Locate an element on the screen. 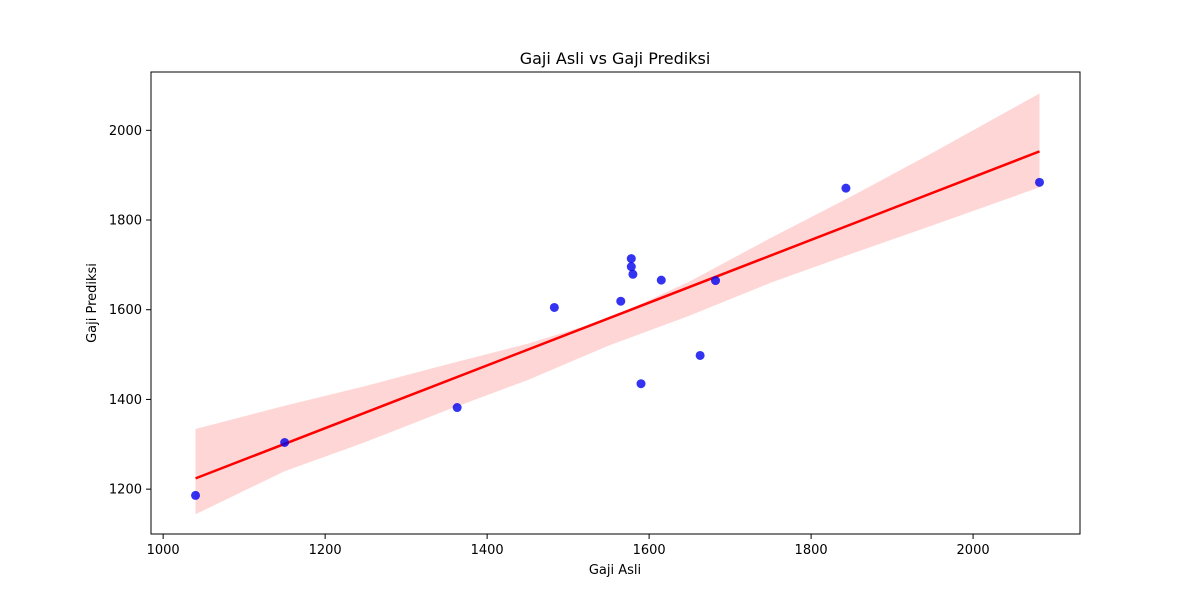 This screenshot has height=600, width=1200. x-tick-label: 1400 is located at coordinates (487, 550).